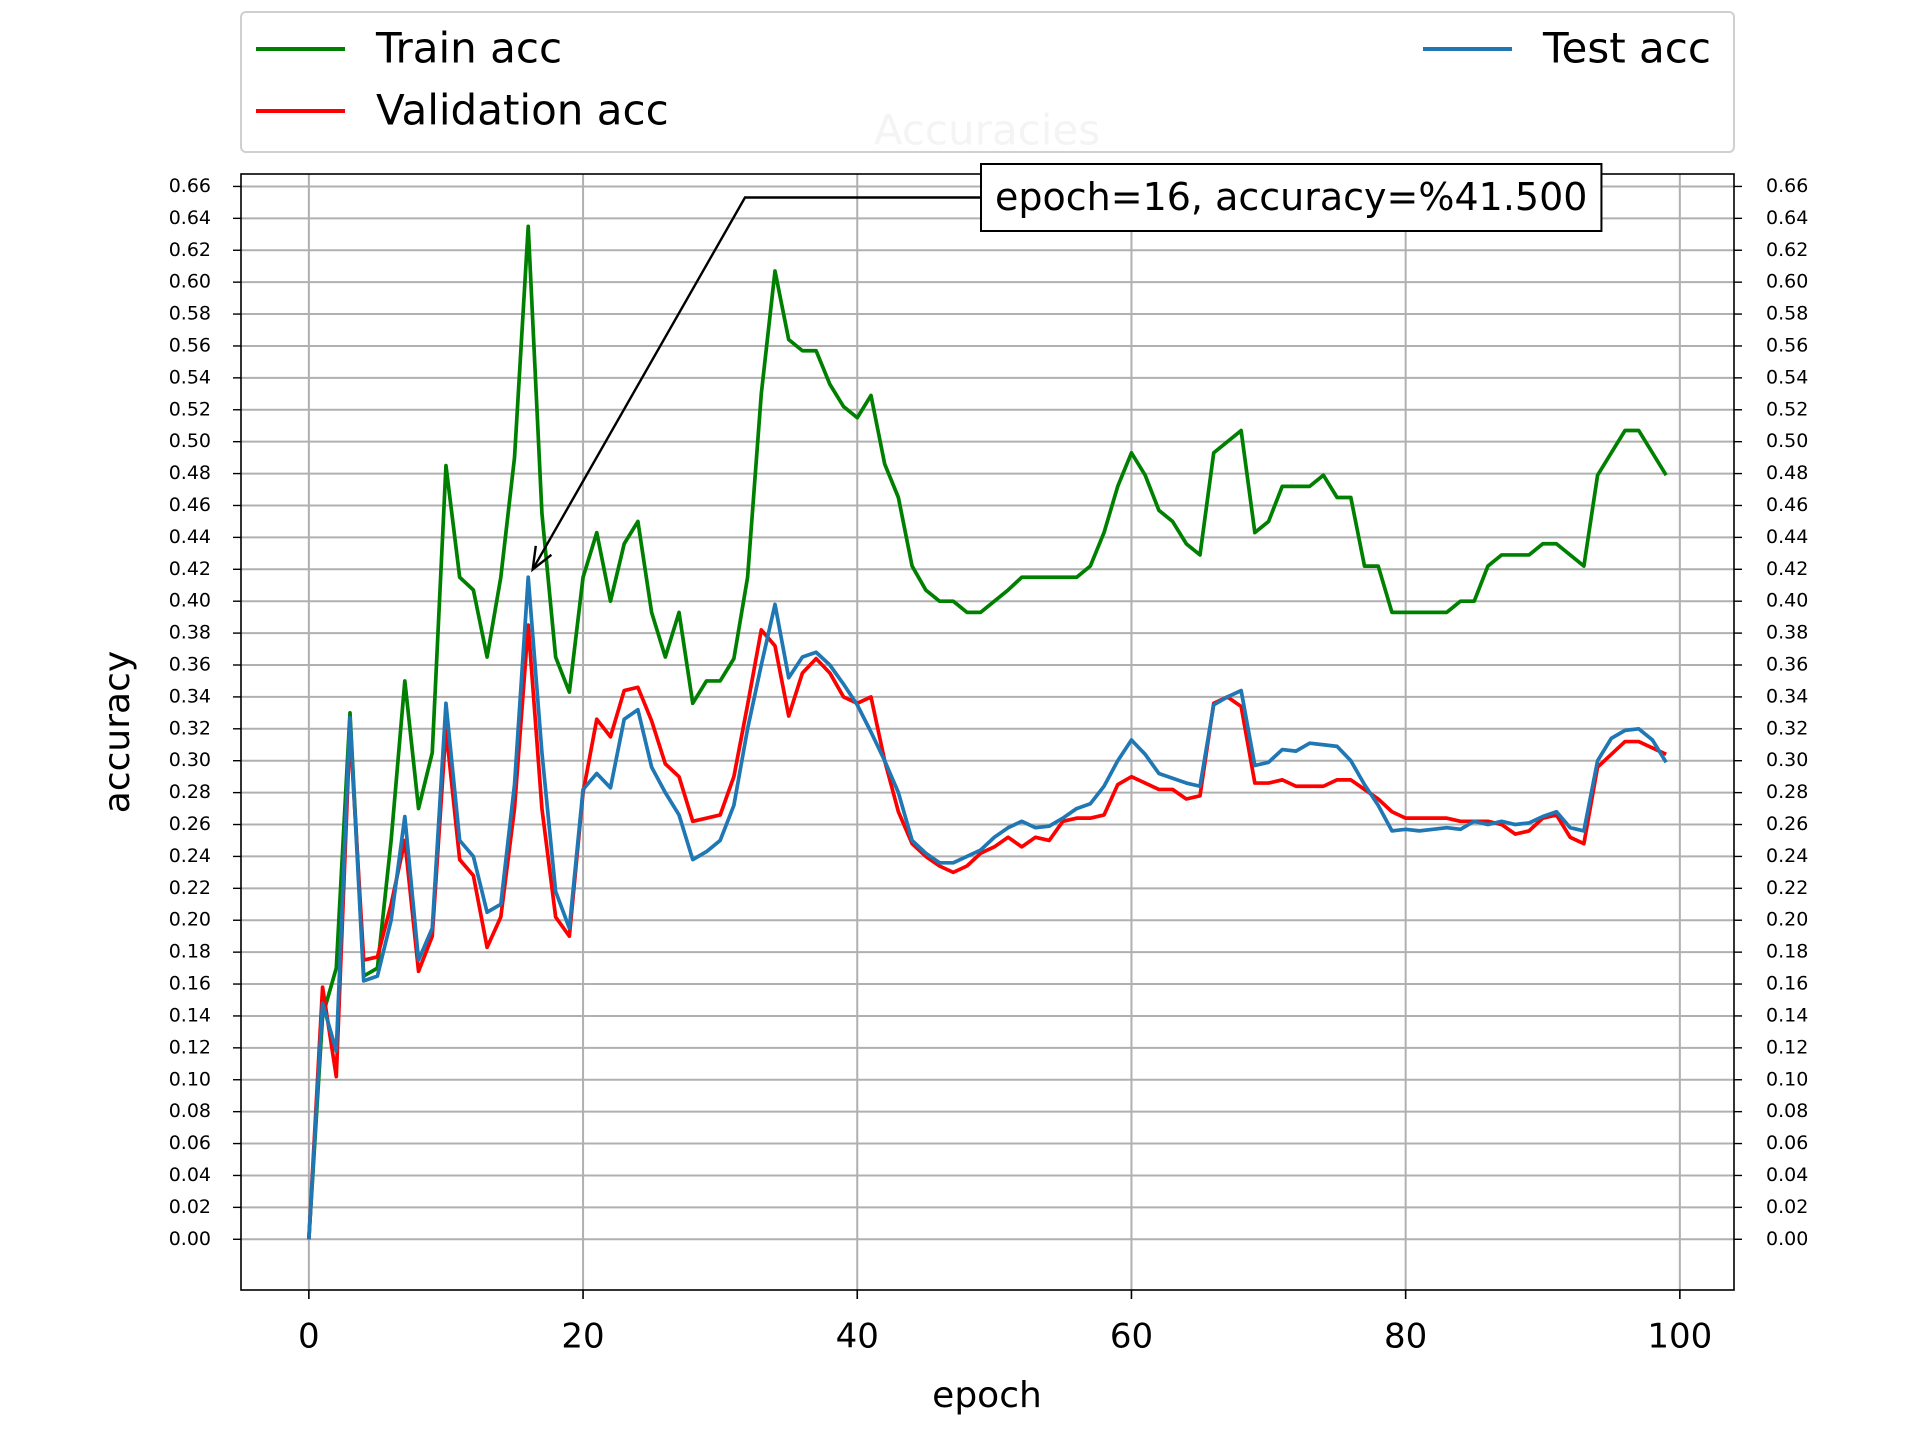 The image size is (1920, 1440). Describe the element at coordinates (190, 696) in the screenshot. I see `y-tick-label: 0.34` at that location.